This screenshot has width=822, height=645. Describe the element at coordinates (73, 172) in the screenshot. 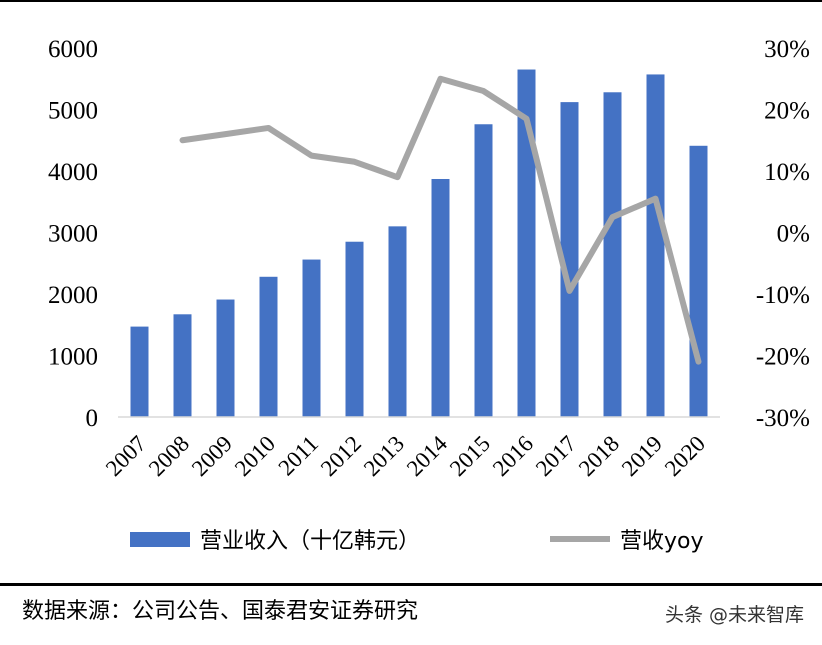

I see `left-tick-label: 4000` at that location.